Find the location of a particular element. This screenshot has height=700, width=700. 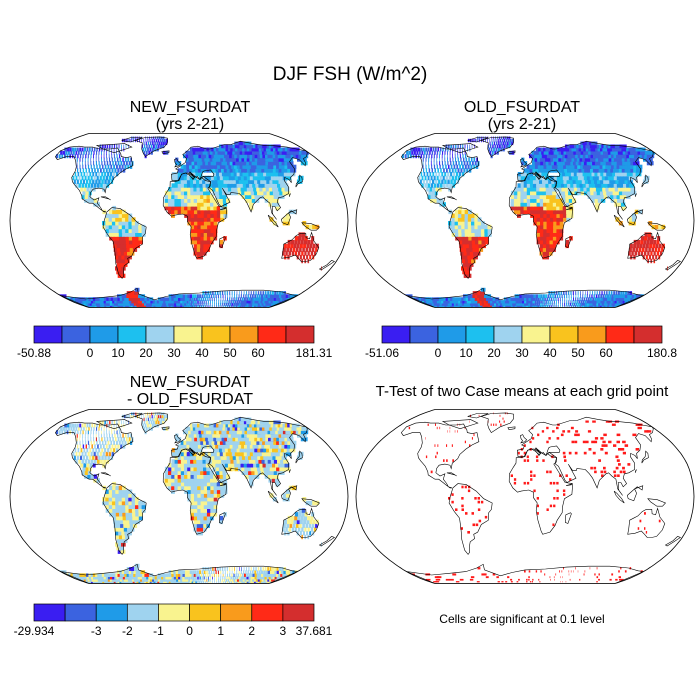

panel-title-diff-line1: NEW_FSURDAT is located at coordinates (190, 382).